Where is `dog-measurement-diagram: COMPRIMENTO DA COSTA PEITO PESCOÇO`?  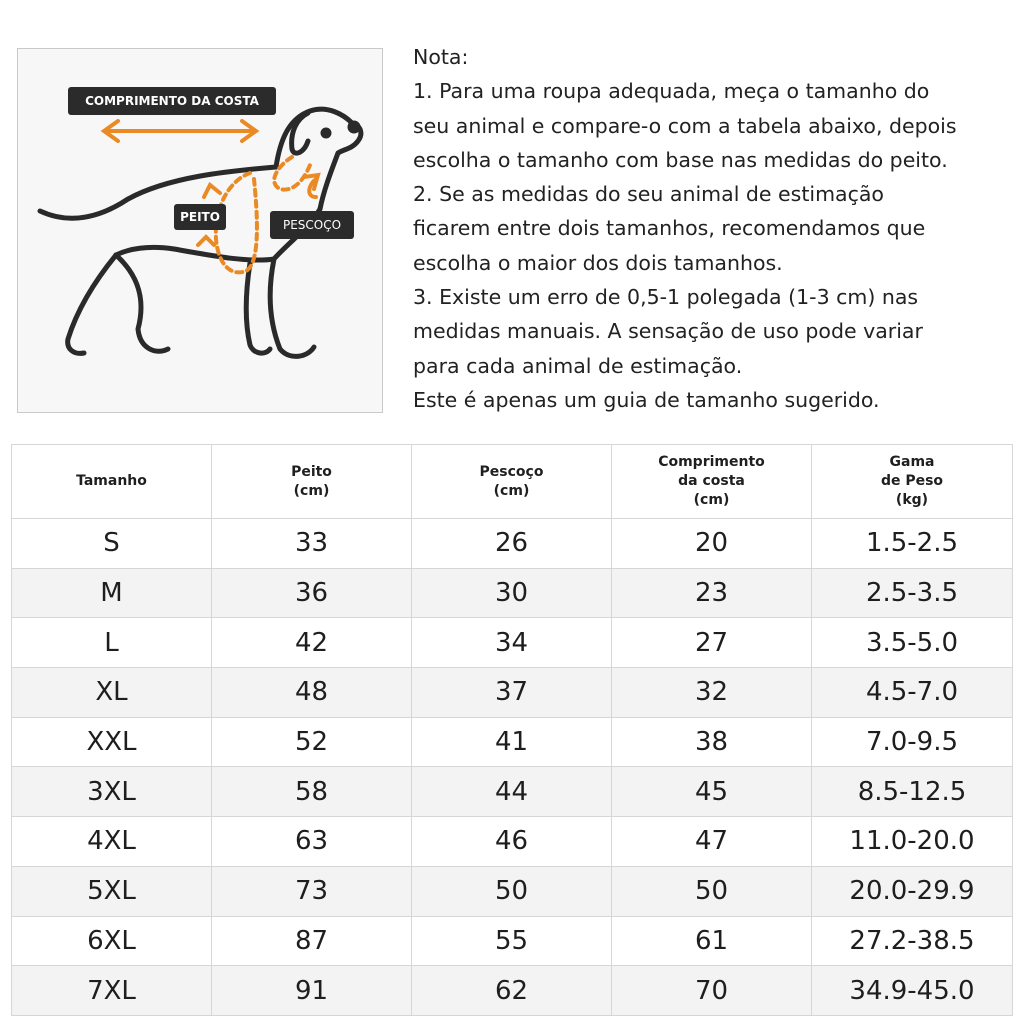
dog-measurement-diagram: COMPRIMENTO DA COSTA PEITO PESCOÇO is located at coordinates (200, 230).